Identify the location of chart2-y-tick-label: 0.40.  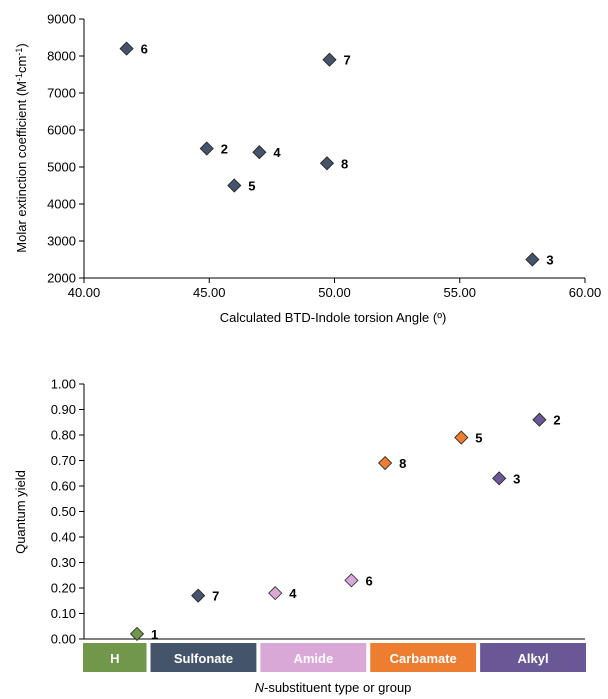
(63, 537).